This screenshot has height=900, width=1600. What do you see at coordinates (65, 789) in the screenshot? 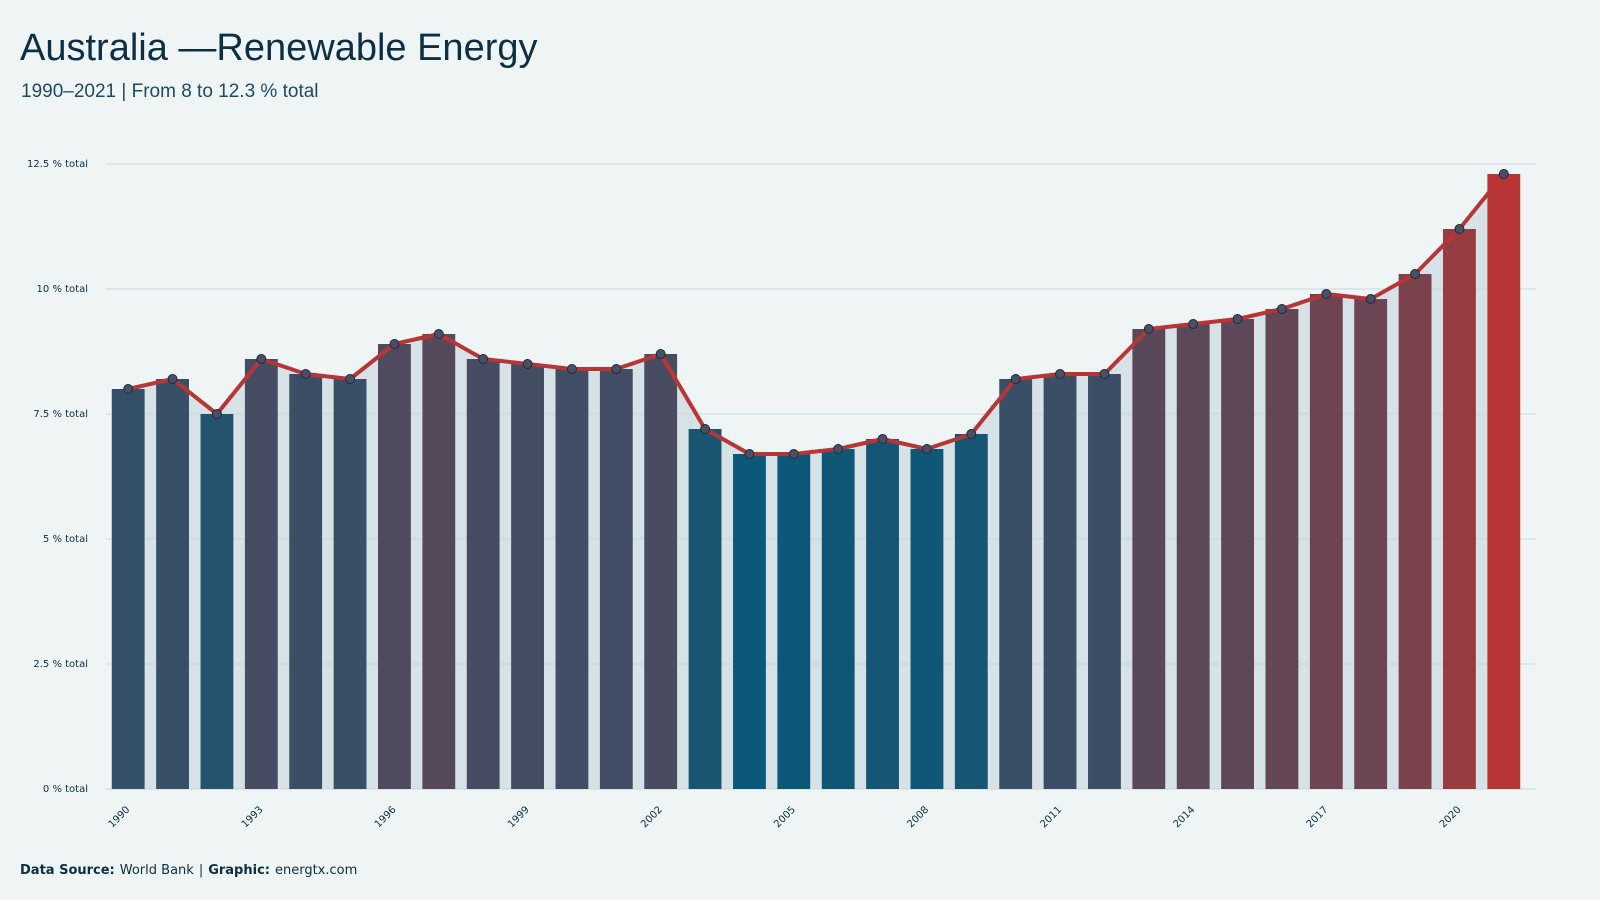
I see `y-tick-label: 0 % total` at bounding box center [65, 789].